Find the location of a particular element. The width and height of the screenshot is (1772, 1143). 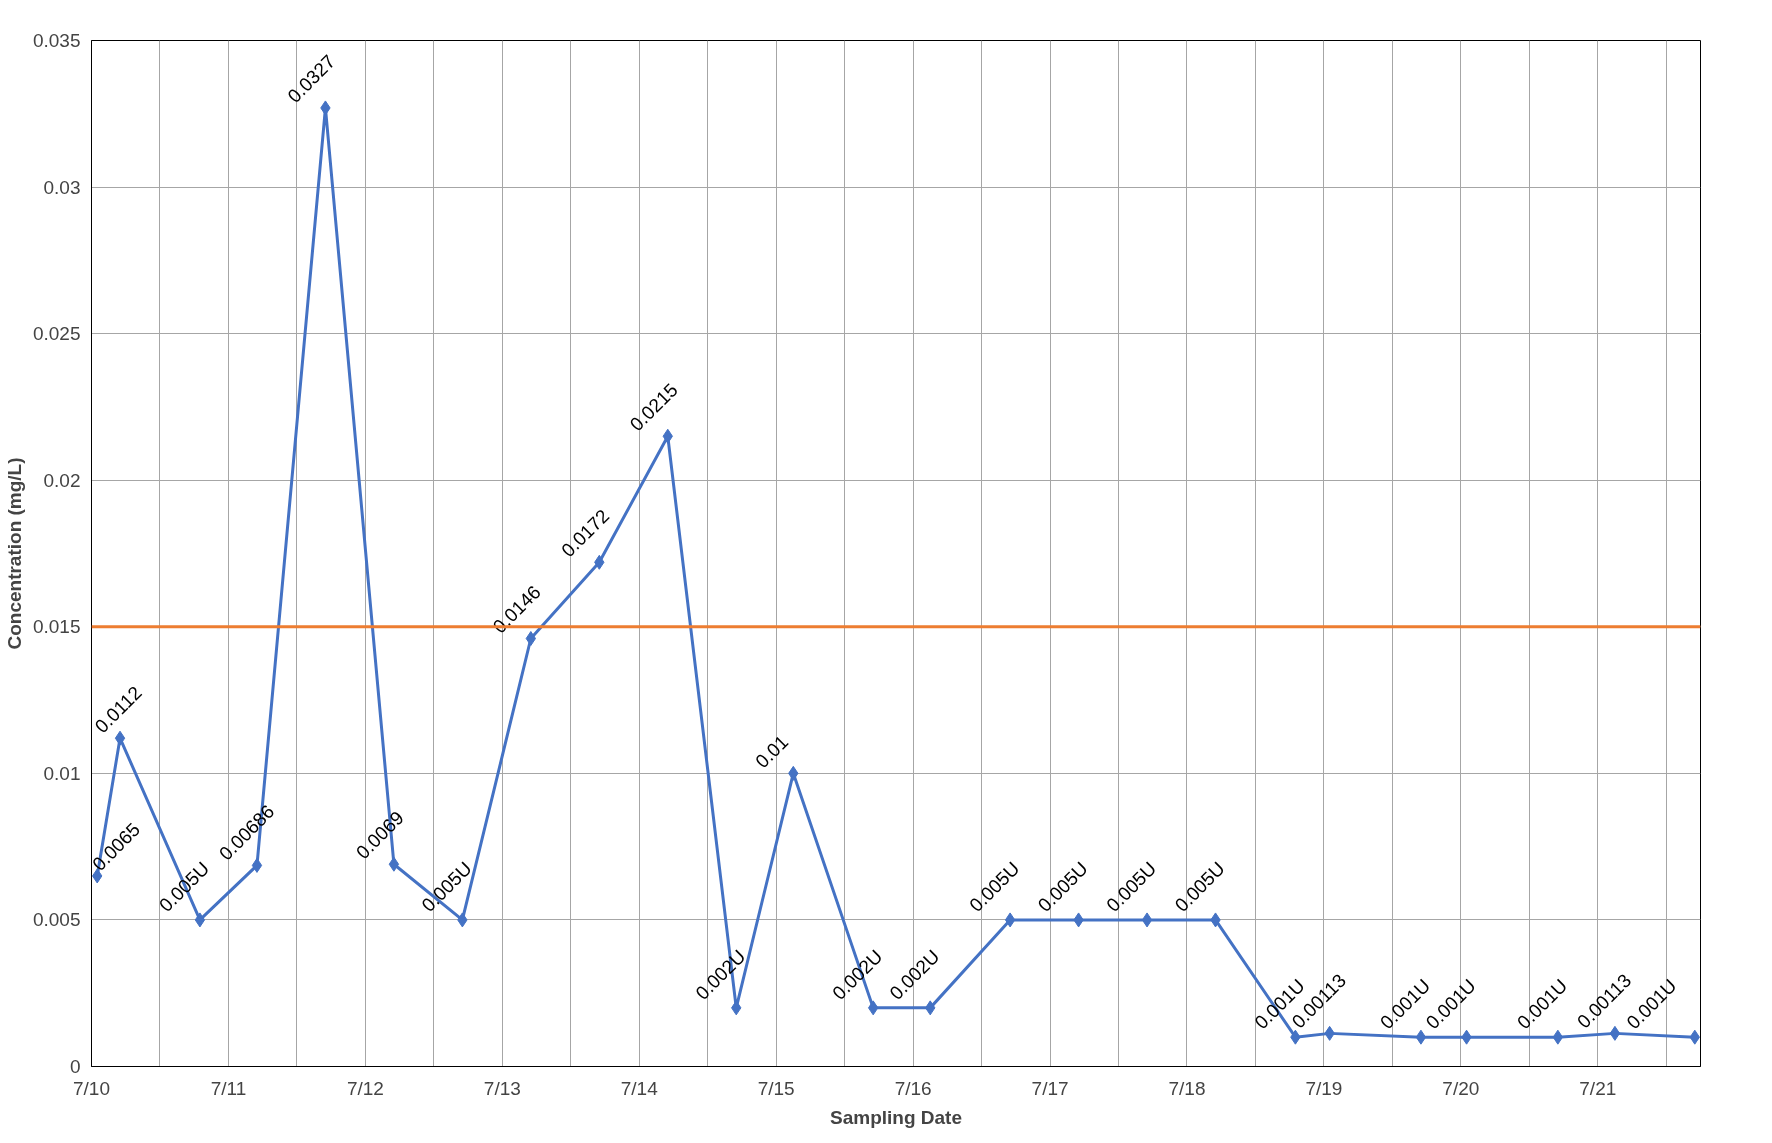

x-axis-title: Sampling Date is located at coordinates (896, 1117).